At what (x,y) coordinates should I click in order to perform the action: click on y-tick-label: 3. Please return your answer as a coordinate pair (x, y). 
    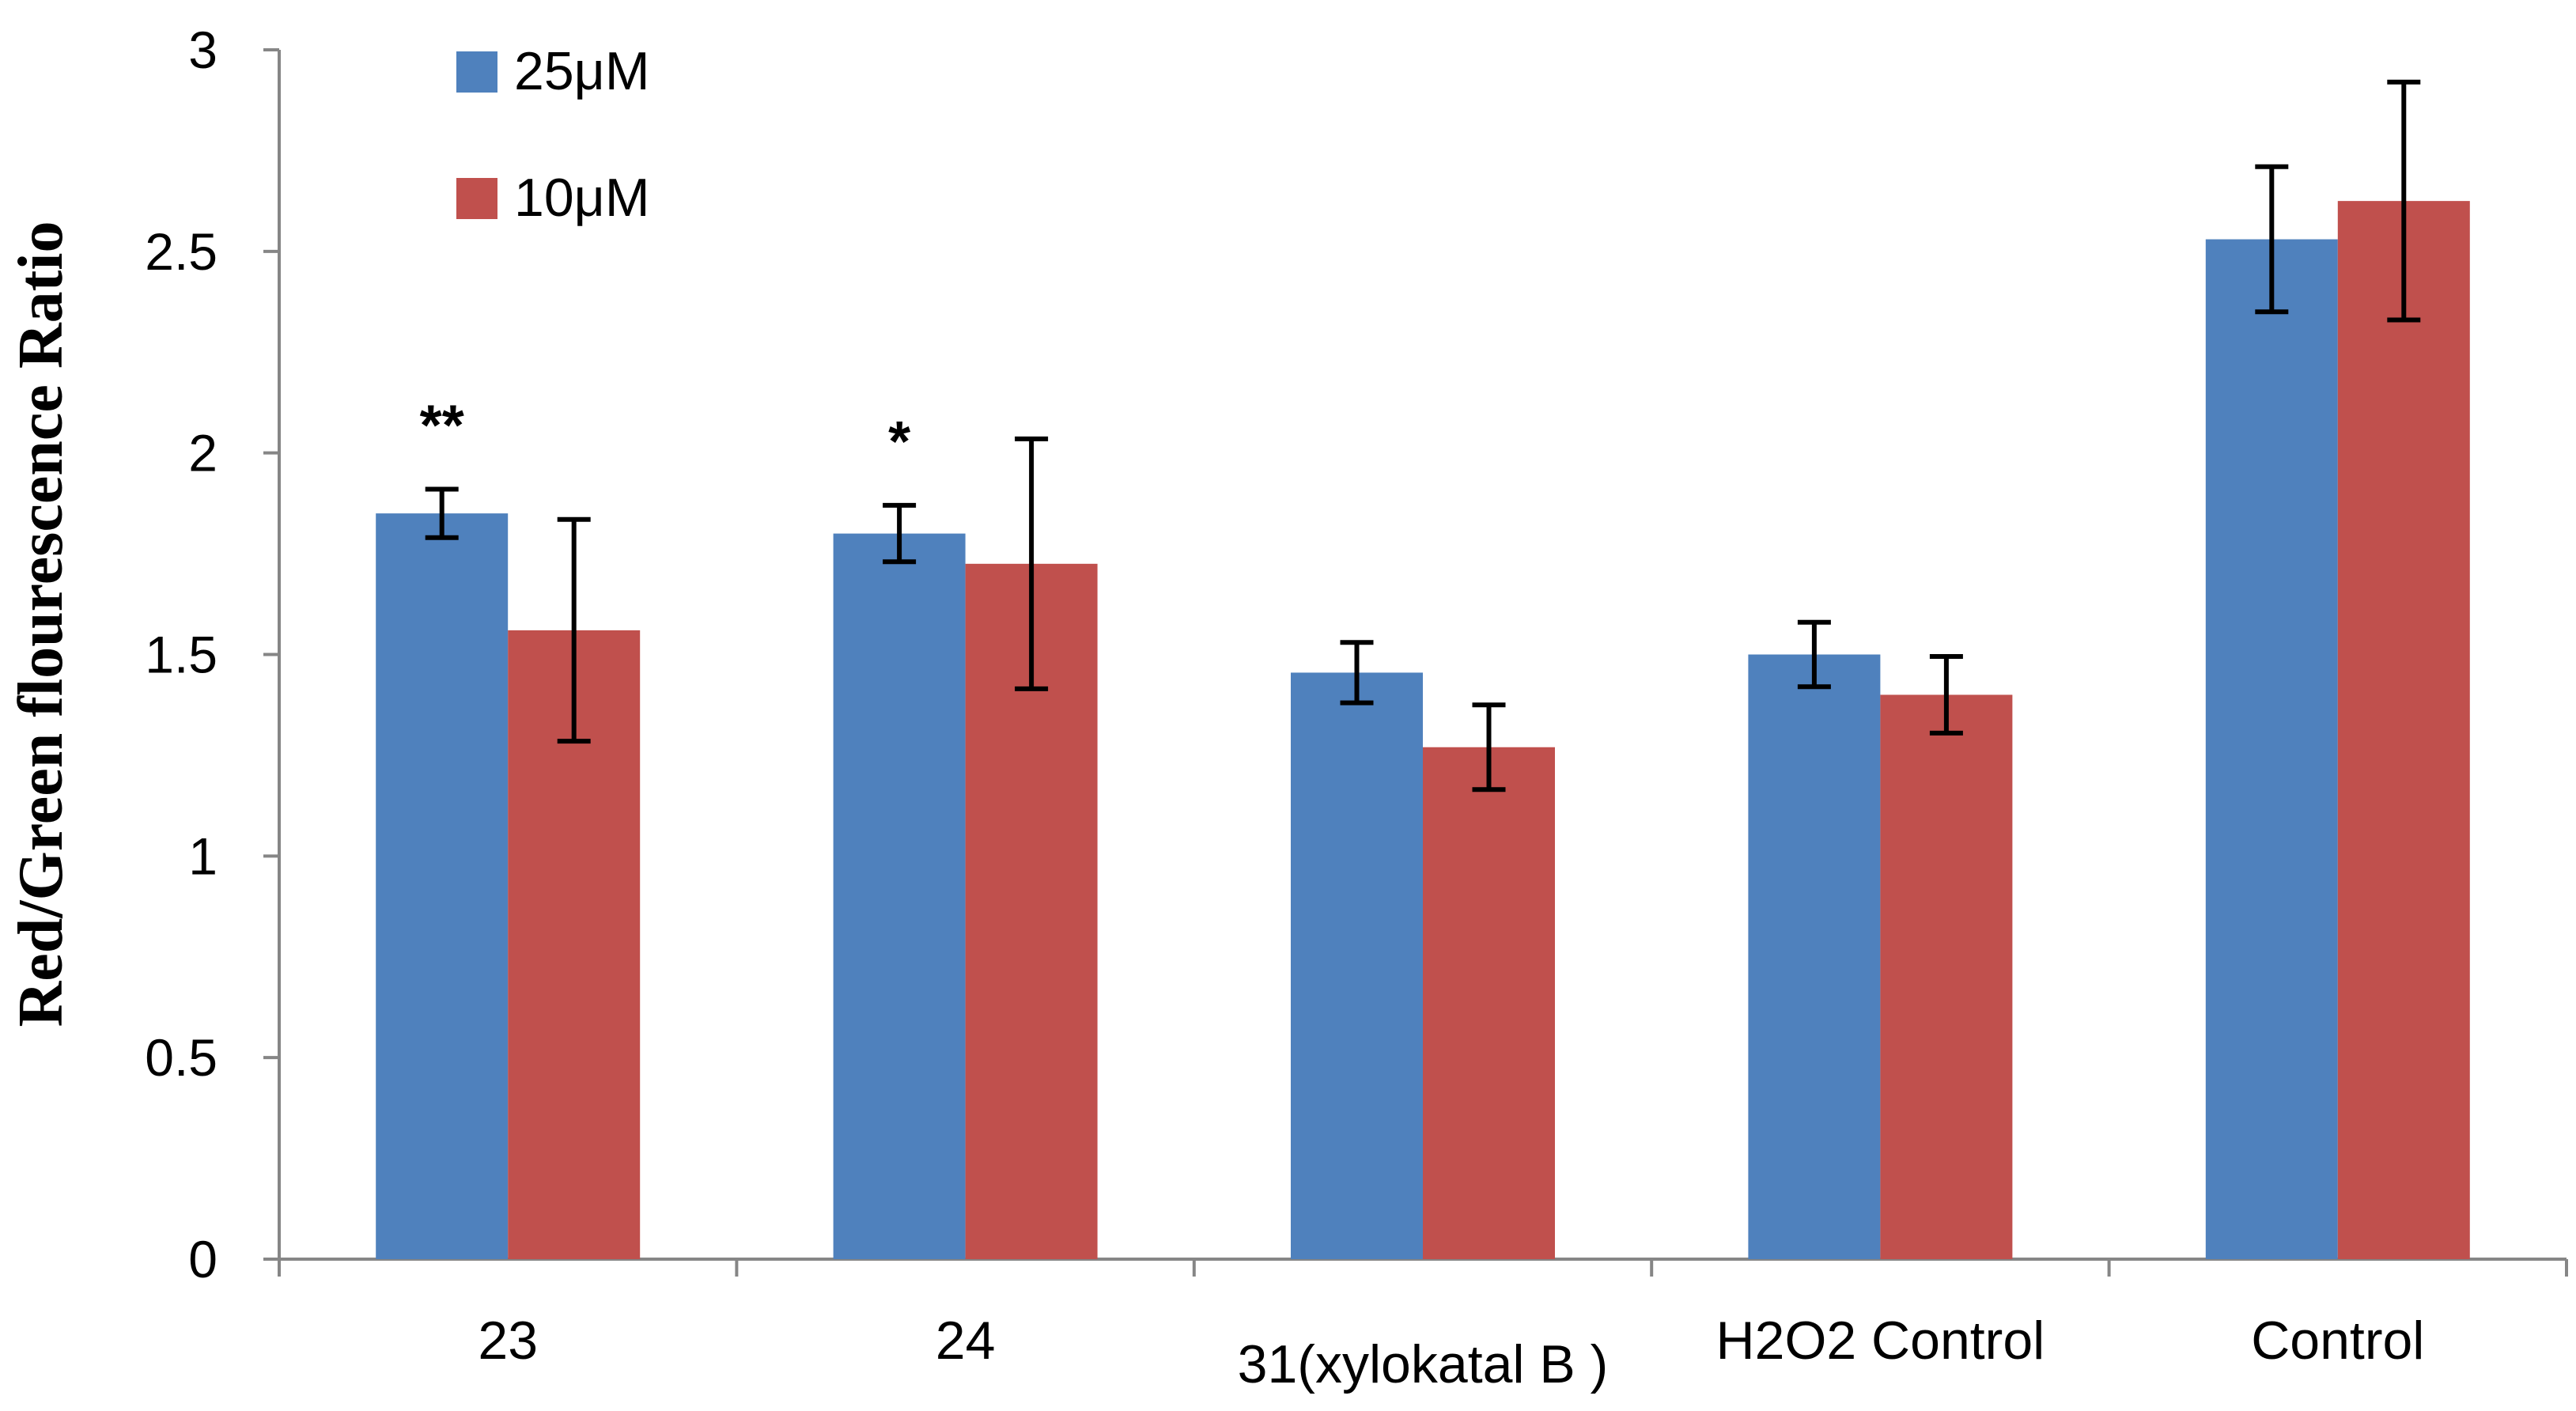
    Looking at the image, I should click on (203, 50).